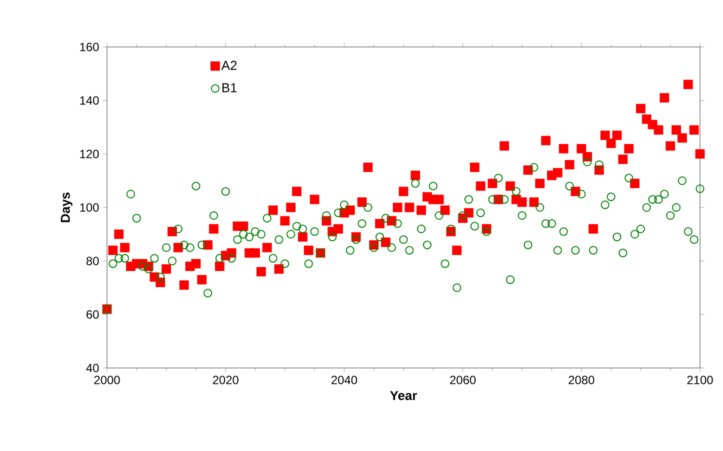 The image size is (723, 451). I want to click on y-tick-label: 140, so click(89, 100).